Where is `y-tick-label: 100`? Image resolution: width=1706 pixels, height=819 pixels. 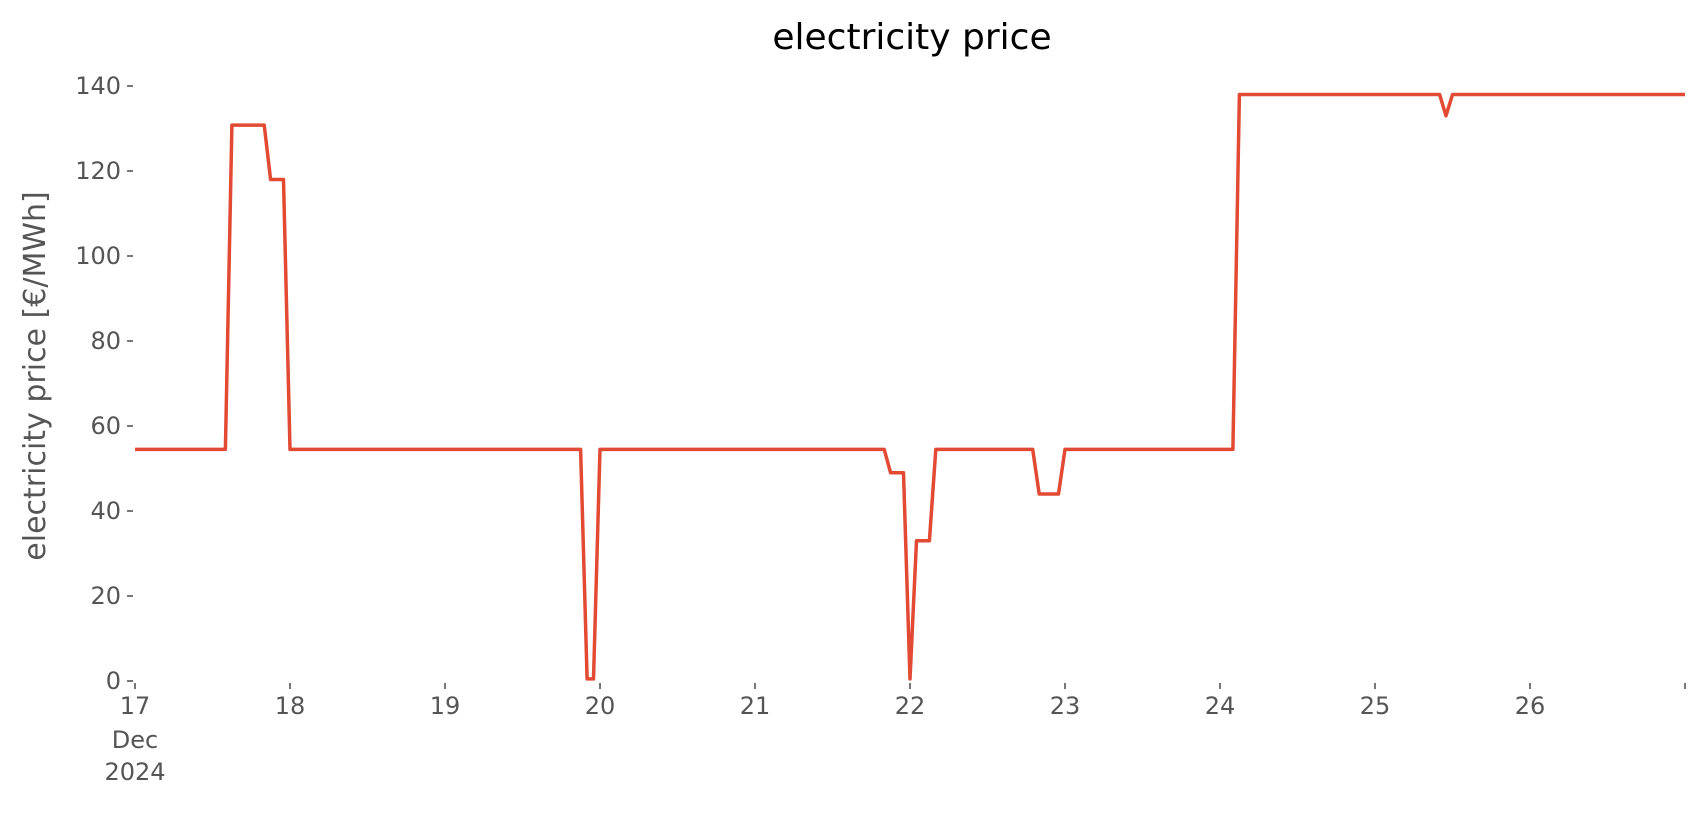
y-tick-label: 100 is located at coordinates (98, 256).